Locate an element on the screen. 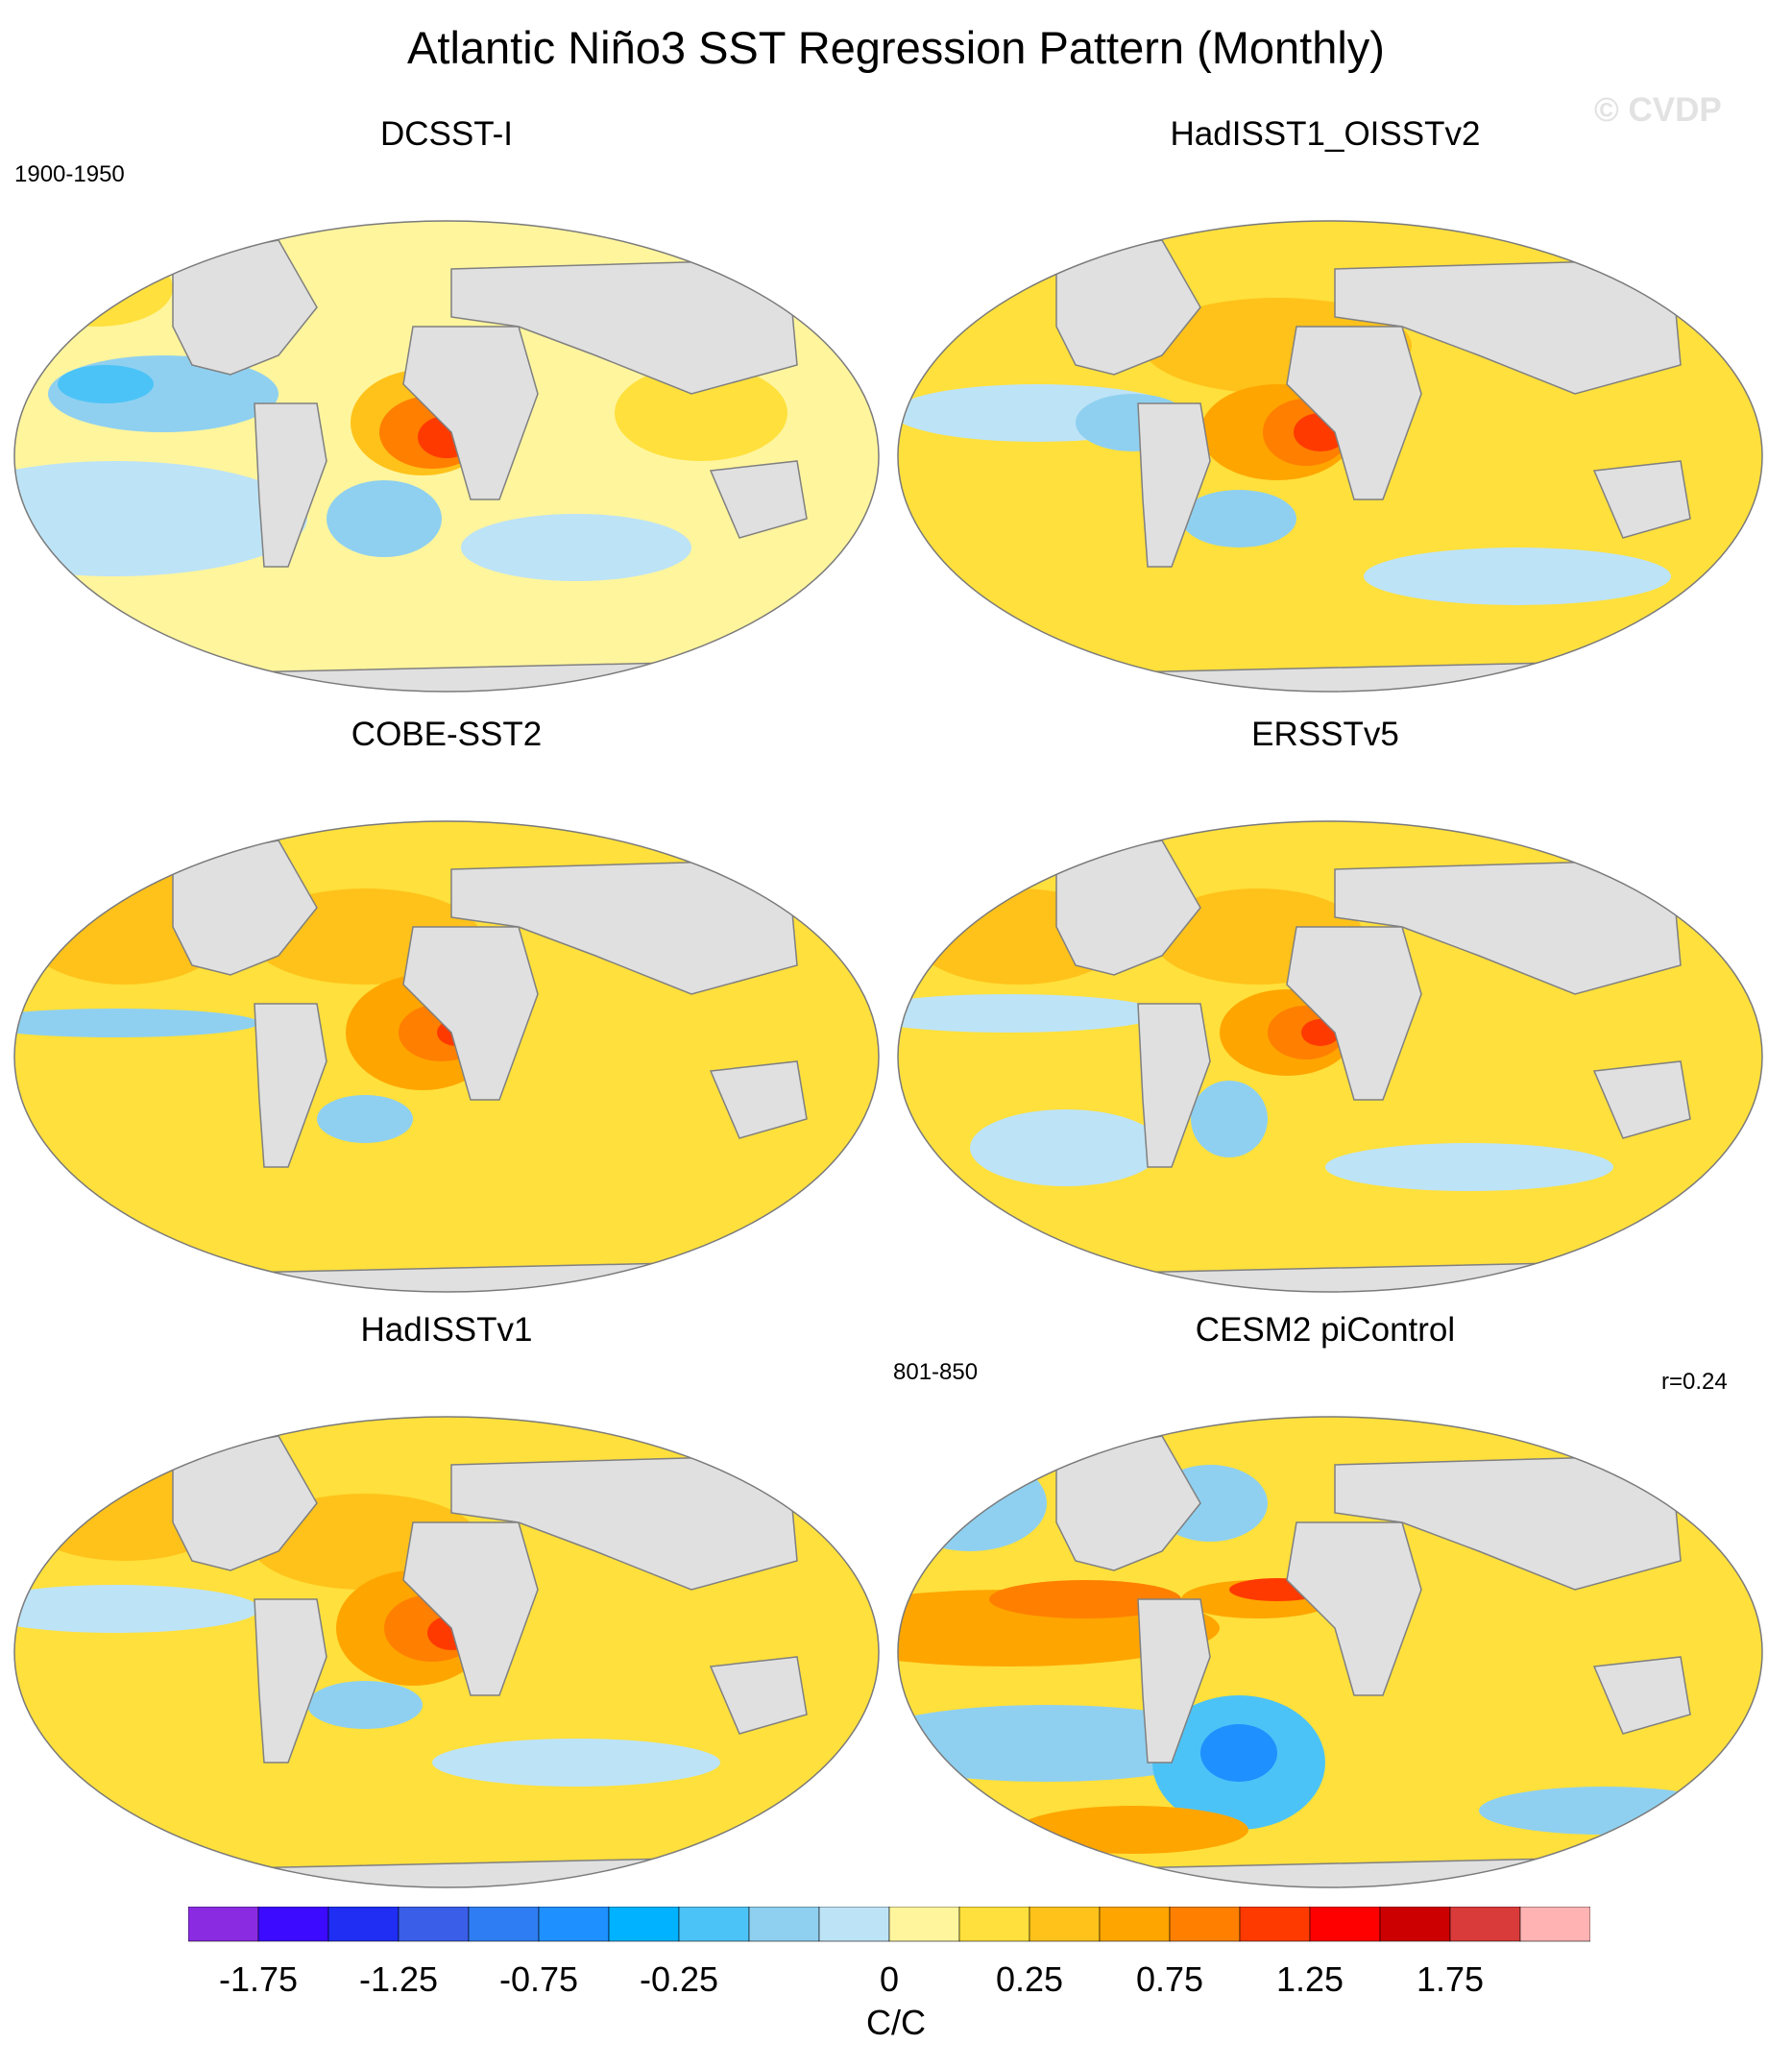  colorbar-tick-label: -1.75 is located at coordinates (258, 1979).